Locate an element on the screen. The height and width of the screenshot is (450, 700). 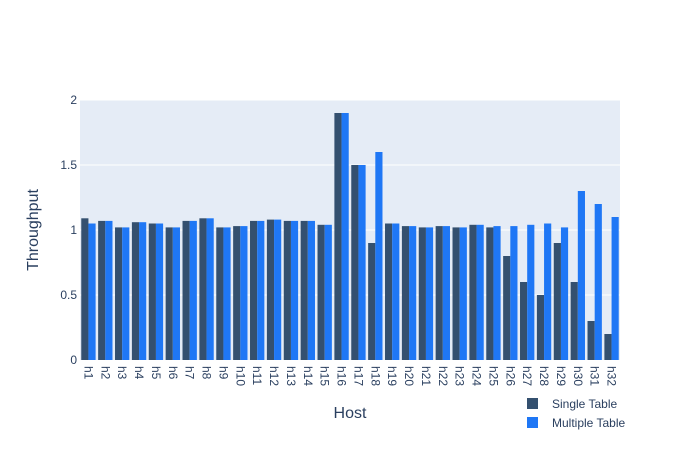
x-tick-label: h7 is located at coordinates (190, 373).